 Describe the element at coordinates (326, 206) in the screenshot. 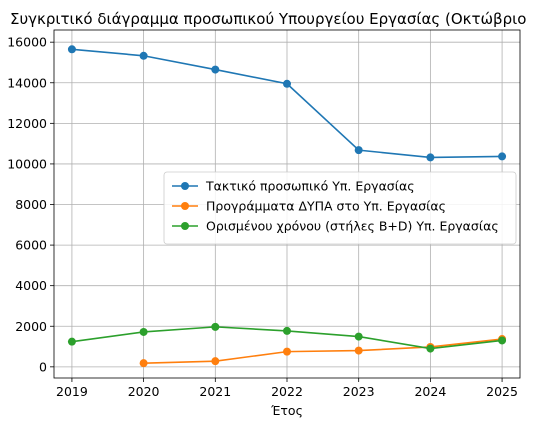

I see `legend-label: Προγράμματα ΔΥΠΑ στο Υπ. Εργασίας` at that location.